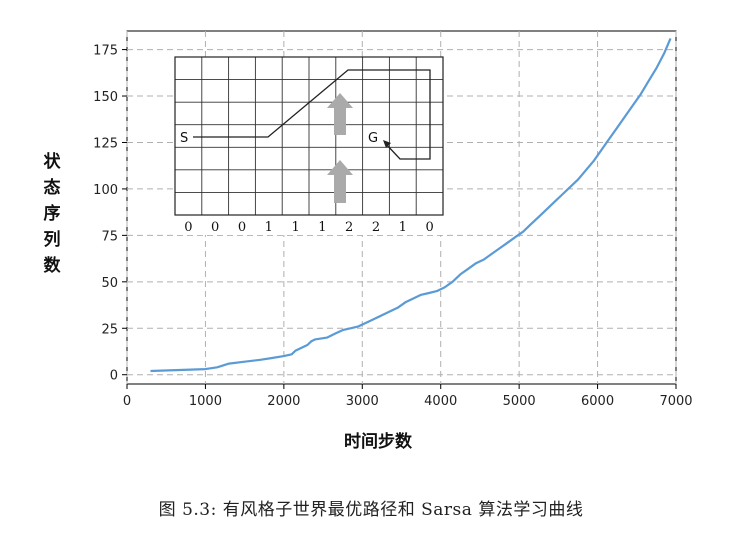  Describe the element at coordinates (105, 97) in the screenshot. I see `y-tick-label: 150` at that location.